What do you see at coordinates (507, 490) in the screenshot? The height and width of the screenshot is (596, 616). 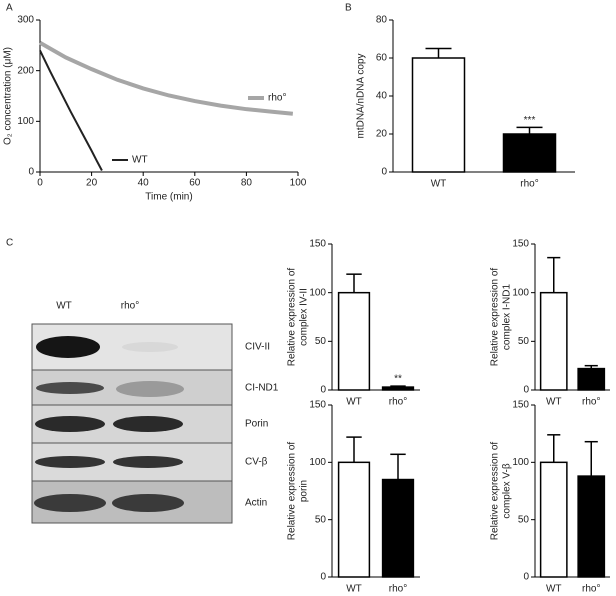 I see `y-axis-label: complex V-β` at bounding box center [507, 490].